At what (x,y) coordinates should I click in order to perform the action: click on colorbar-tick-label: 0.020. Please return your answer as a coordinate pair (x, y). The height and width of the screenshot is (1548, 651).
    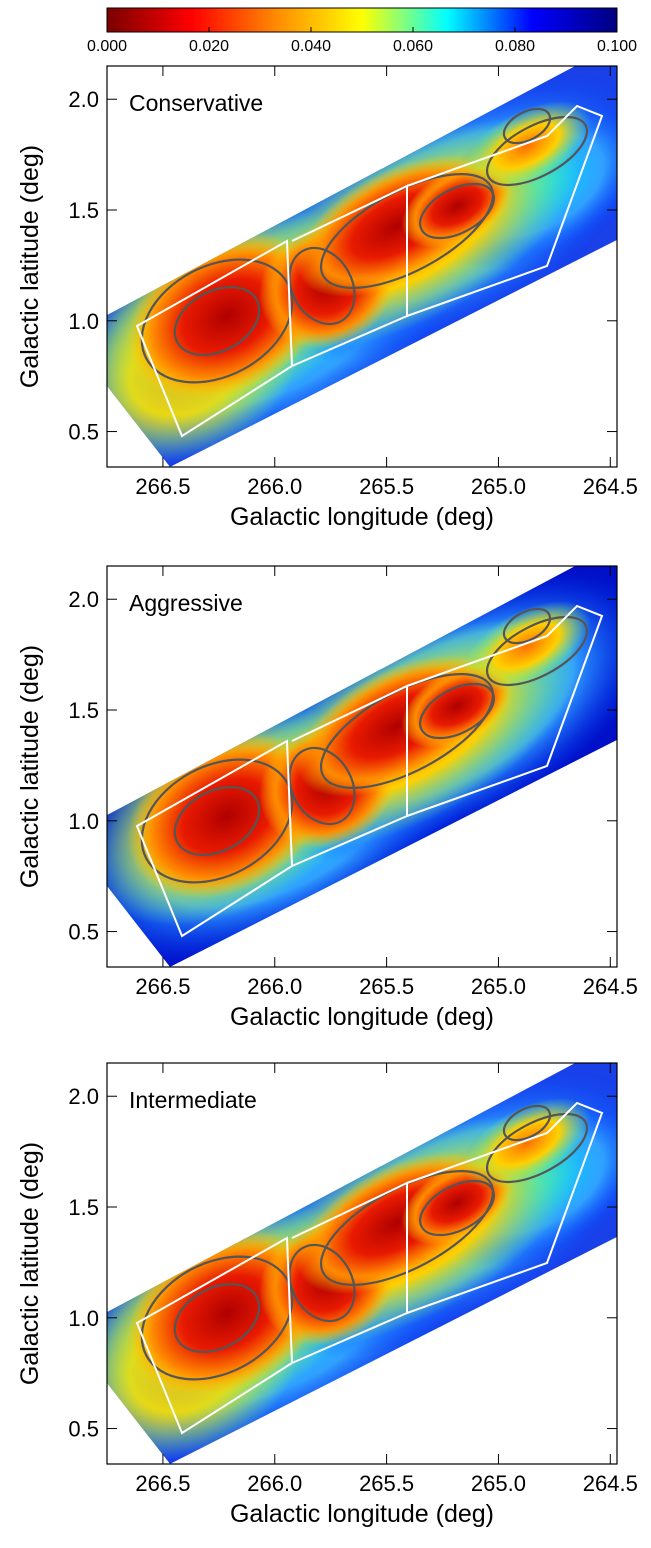
    Looking at the image, I should click on (209, 46).